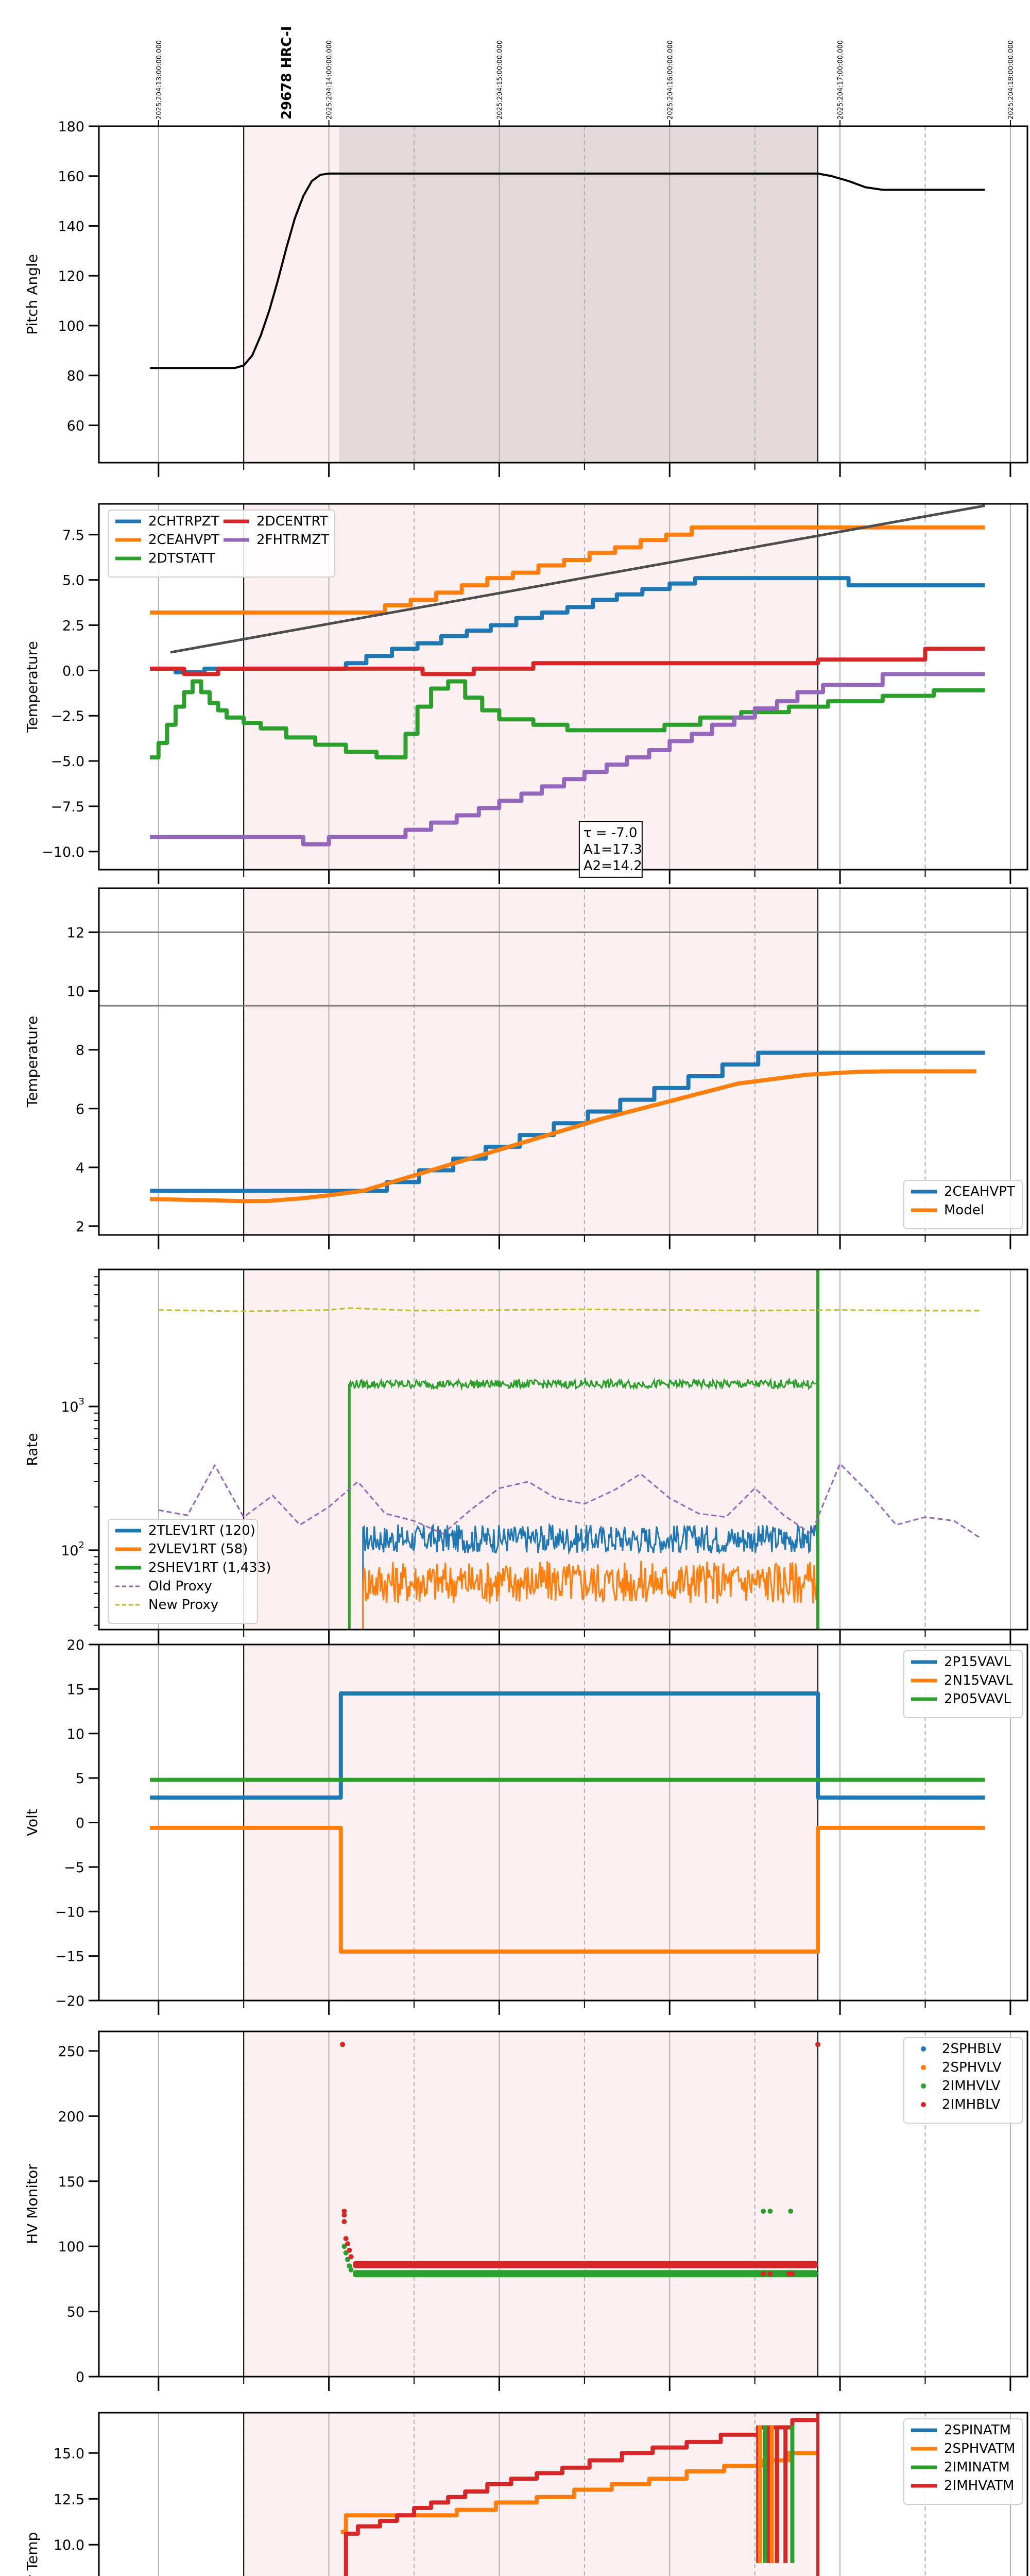 This screenshot has width=1030, height=2576. I want to click on y-tick-label: 15, so click(75, 1690).